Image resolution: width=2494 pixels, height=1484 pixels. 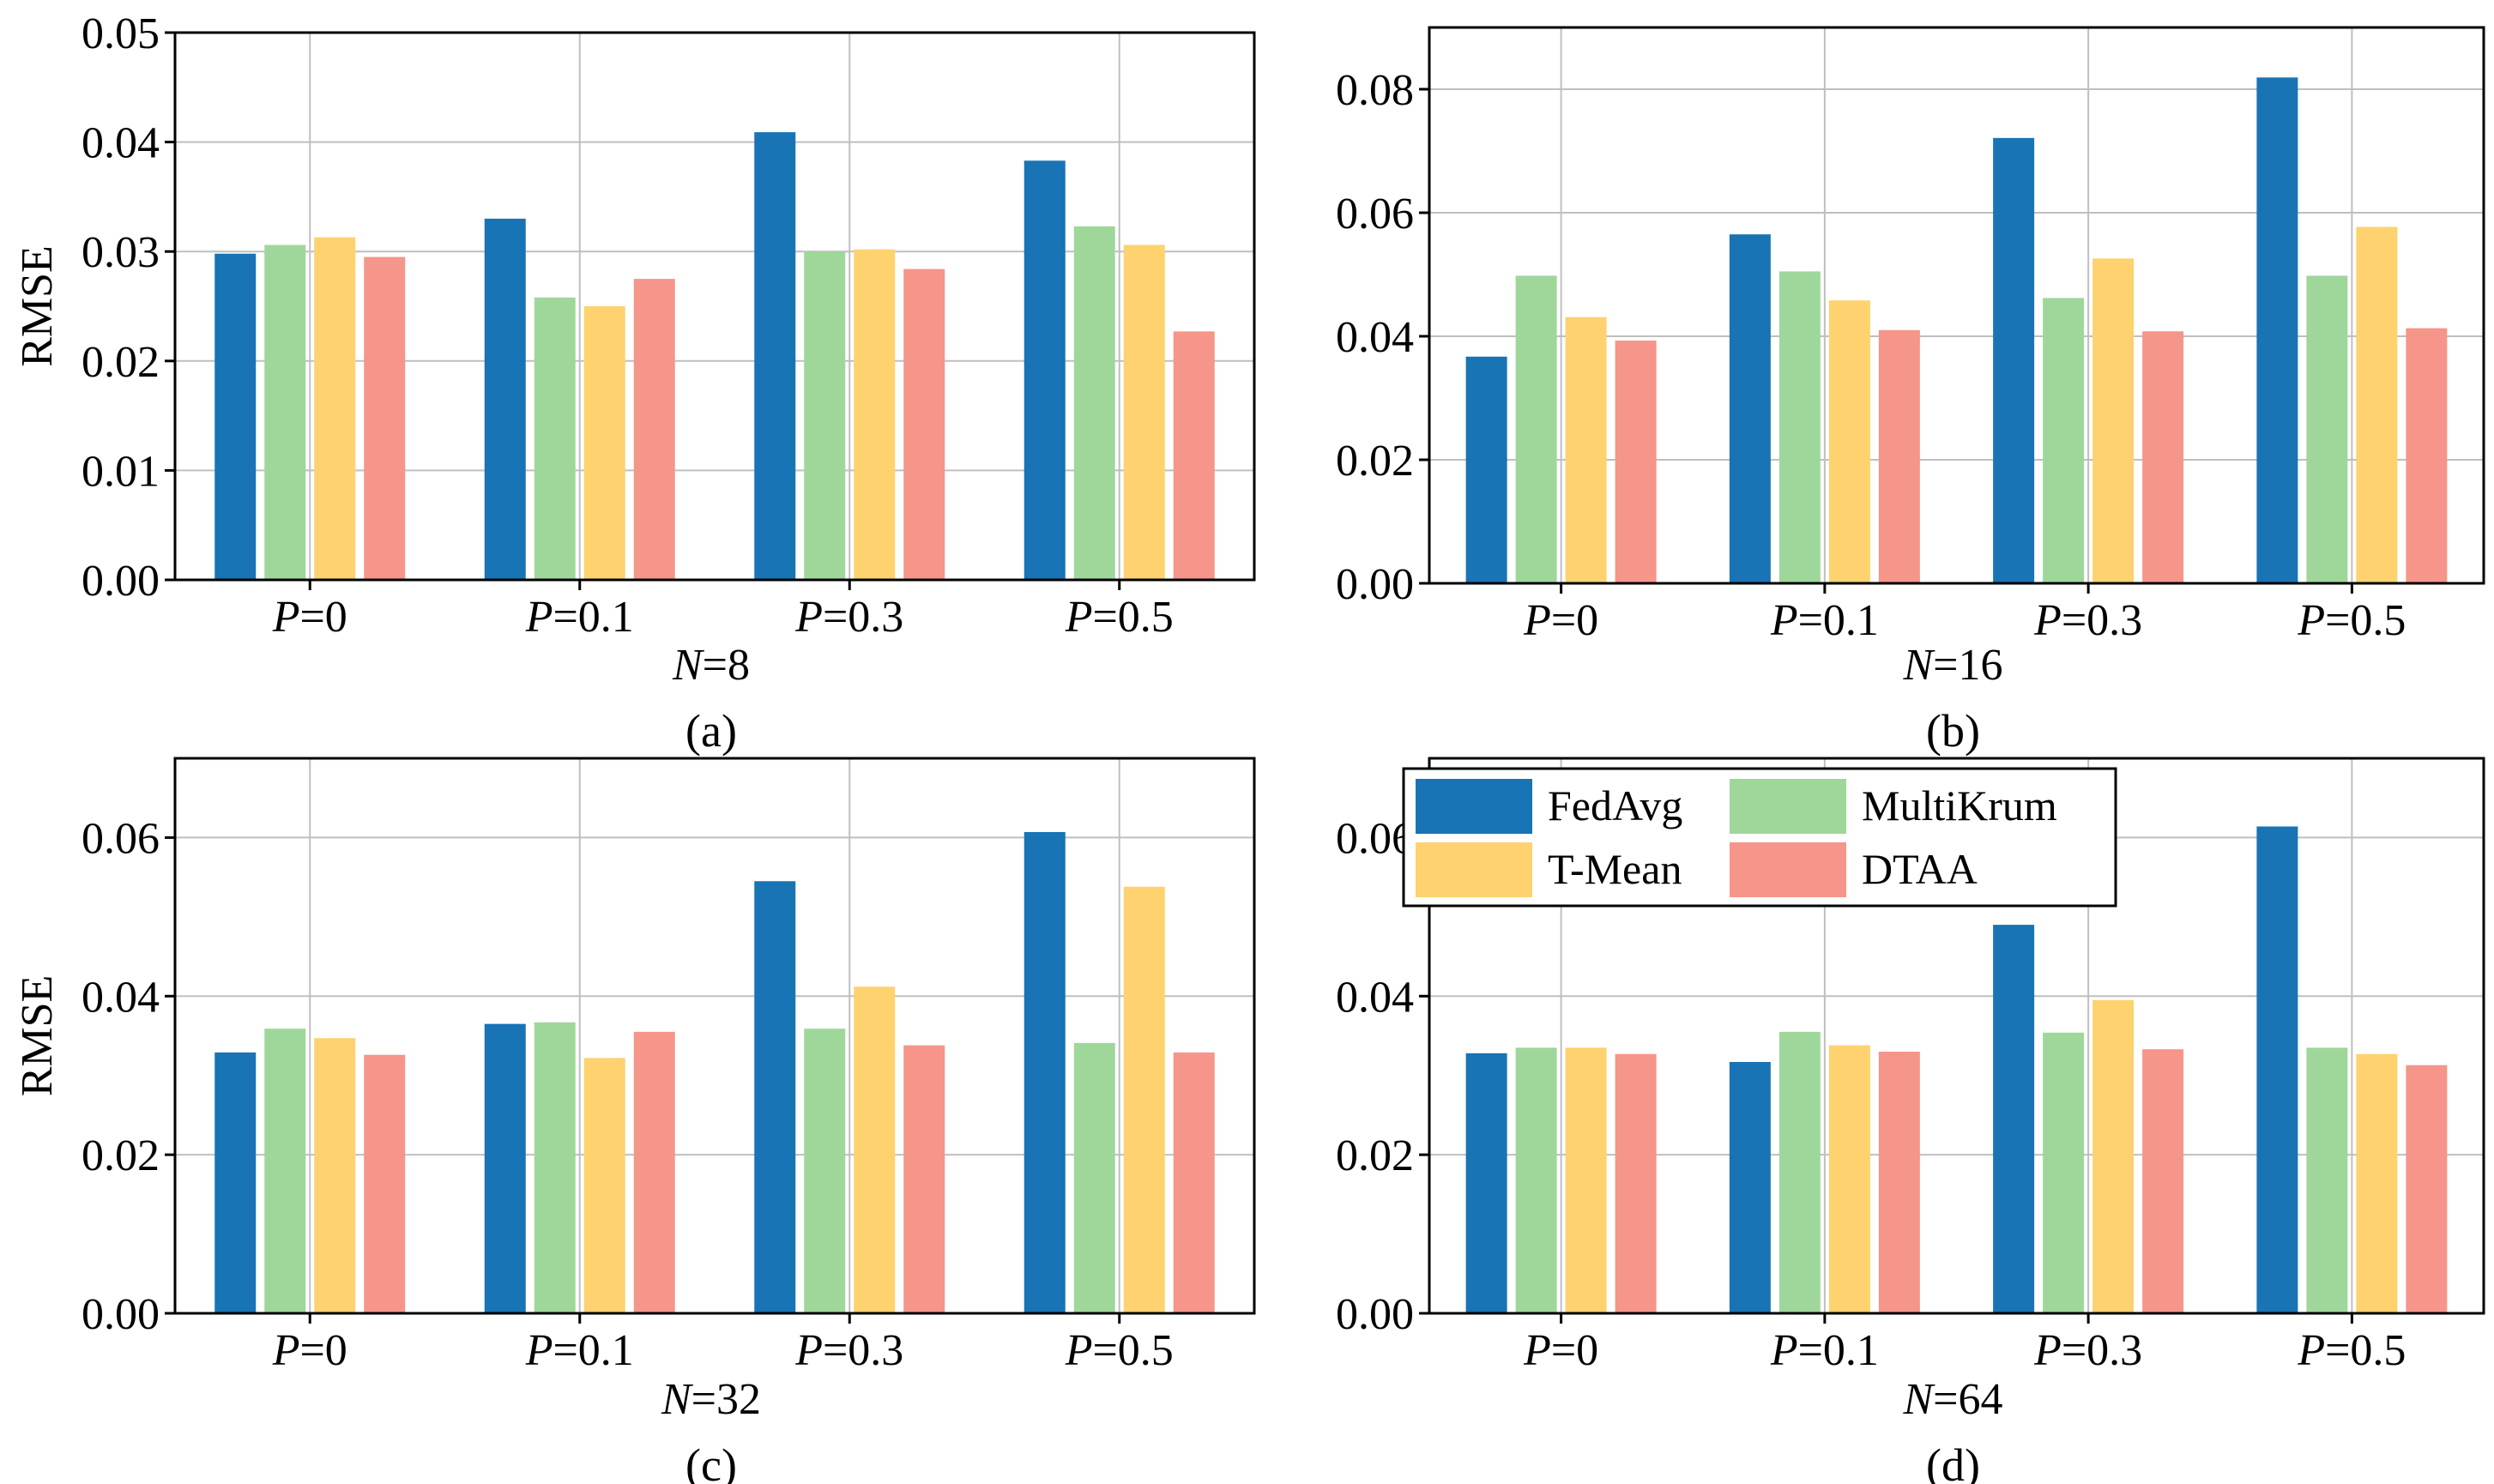 What do you see at coordinates (711, 1399) in the screenshot?
I see `x-axis-title: N=32` at bounding box center [711, 1399].